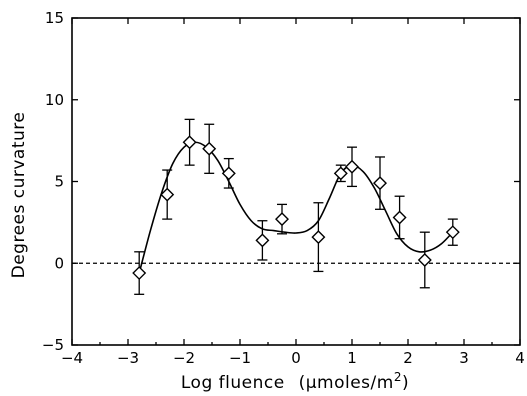 The height and width of the screenshot is (396, 527). What do you see at coordinates (240, 358) in the screenshot?
I see `x-tick-label: −1` at bounding box center [240, 358].